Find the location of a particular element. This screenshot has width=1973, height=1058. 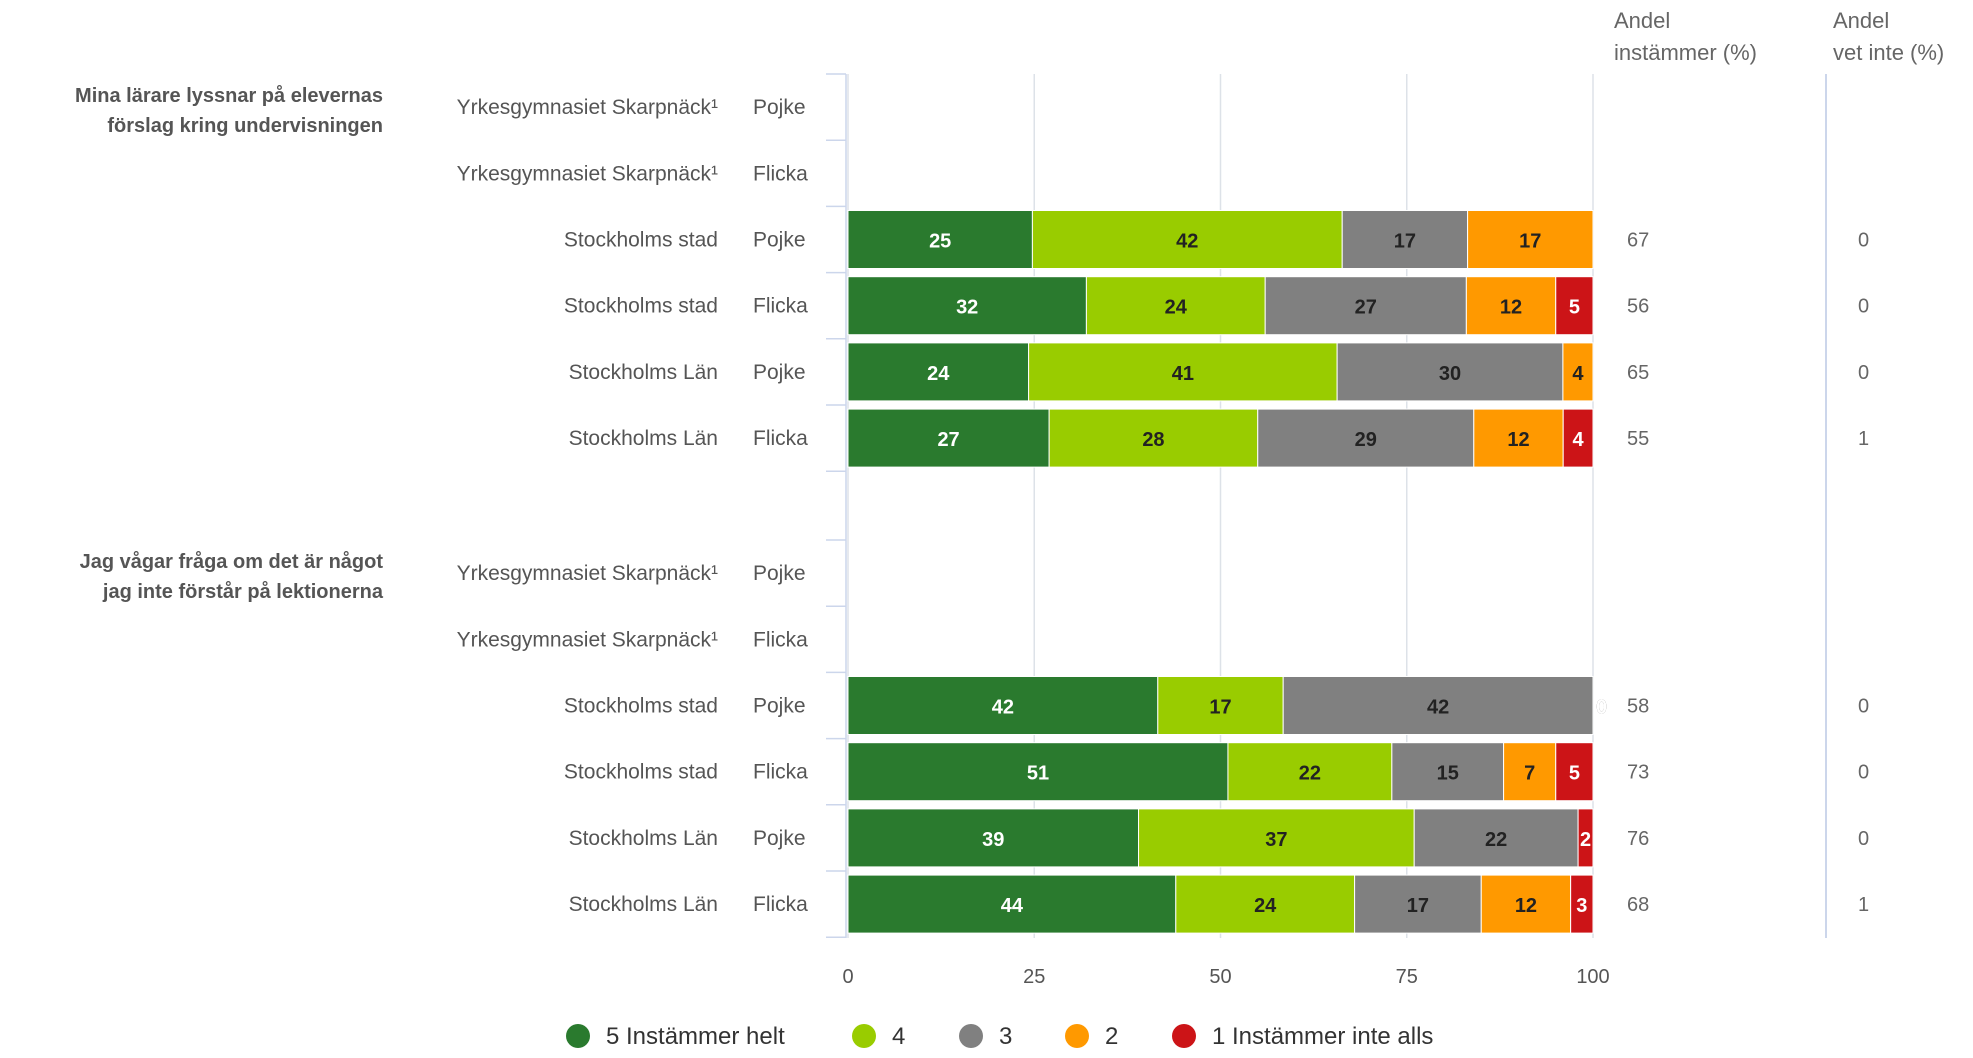

share-agree-value: 56 is located at coordinates (1638, 307).